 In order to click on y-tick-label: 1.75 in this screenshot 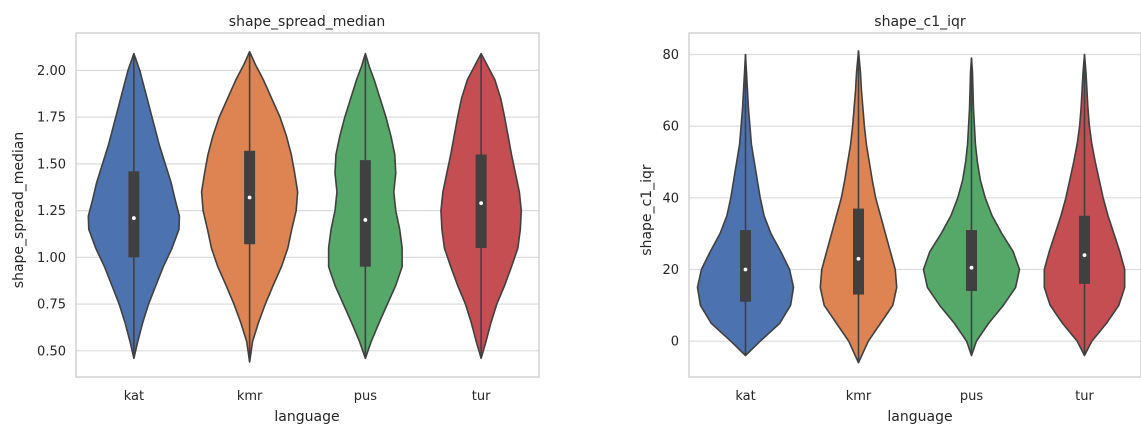, I will do `click(51, 118)`.